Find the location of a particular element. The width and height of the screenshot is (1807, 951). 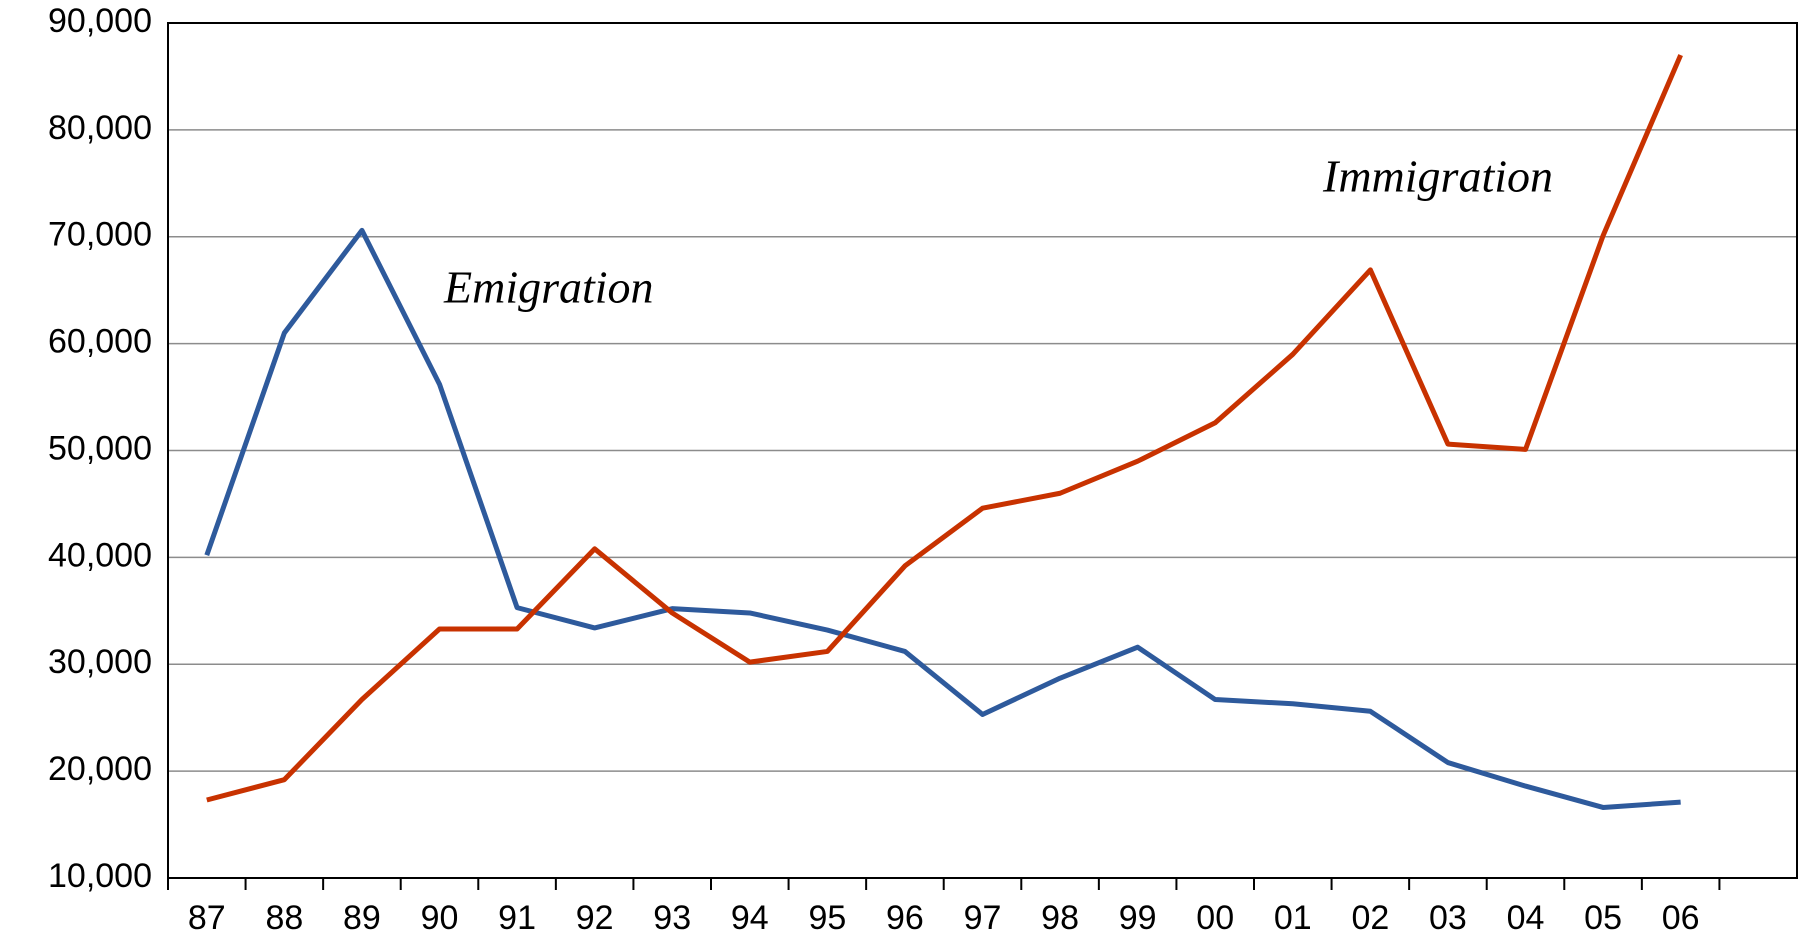

x-tick-label: 96 is located at coordinates (905, 918).